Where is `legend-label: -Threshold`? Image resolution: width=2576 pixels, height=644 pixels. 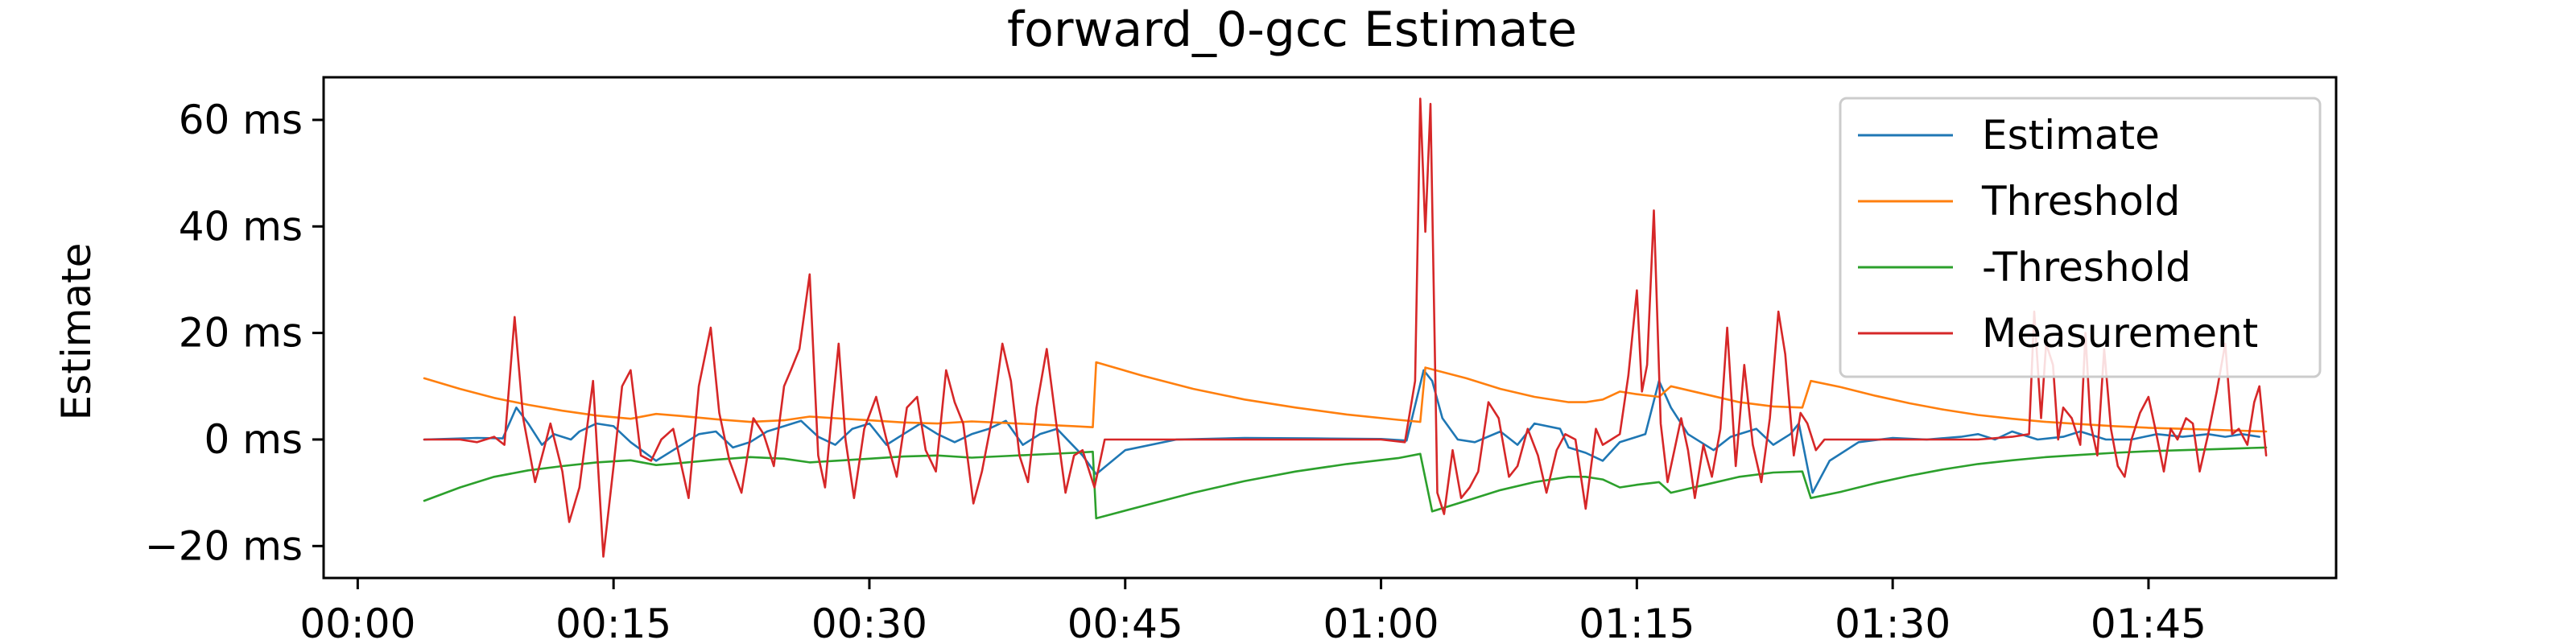 legend-label: -Threshold is located at coordinates (2086, 267).